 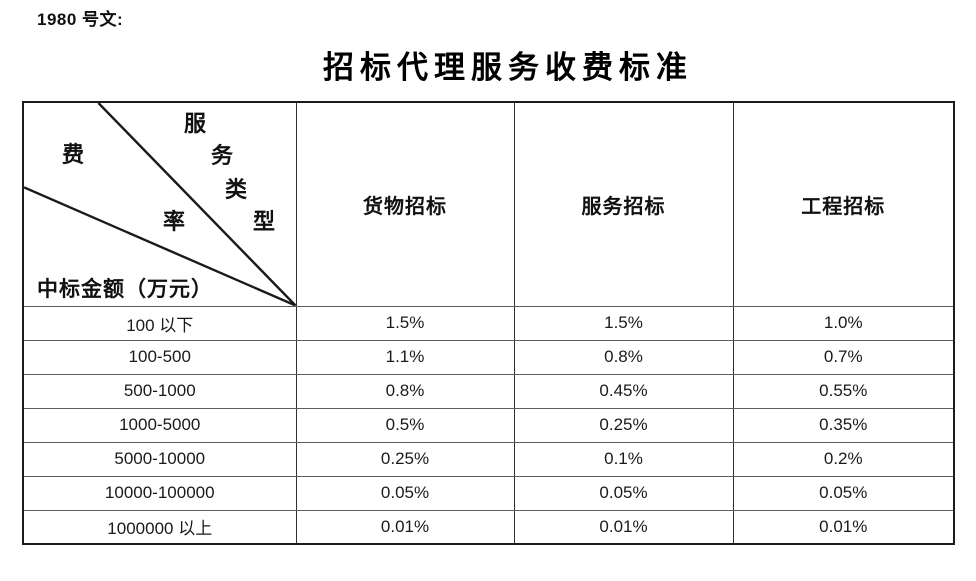 I want to click on corner-type-char: 型, so click(x=264, y=221).